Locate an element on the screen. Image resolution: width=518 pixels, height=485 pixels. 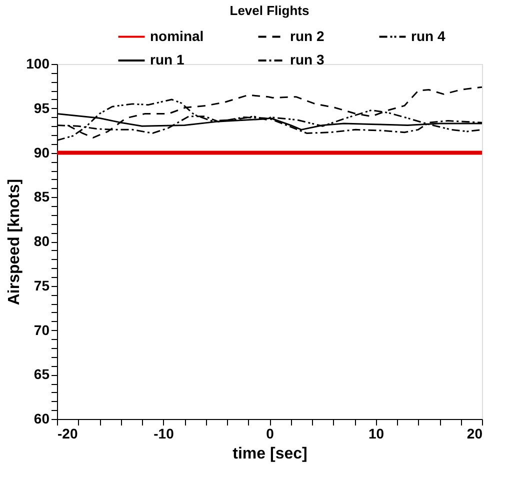
x-axis-title: time [sec] is located at coordinates (270, 454).